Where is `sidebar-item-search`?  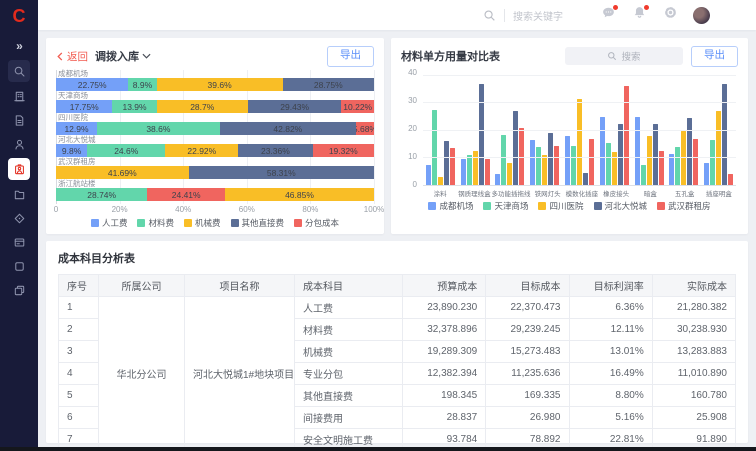 sidebar-item-search is located at coordinates (19, 71).